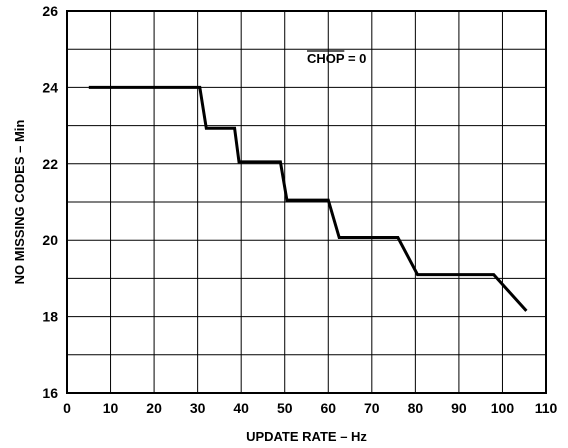 The image size is (568, 448). I want to click on x-tick-label: 0, so click(67, 408).